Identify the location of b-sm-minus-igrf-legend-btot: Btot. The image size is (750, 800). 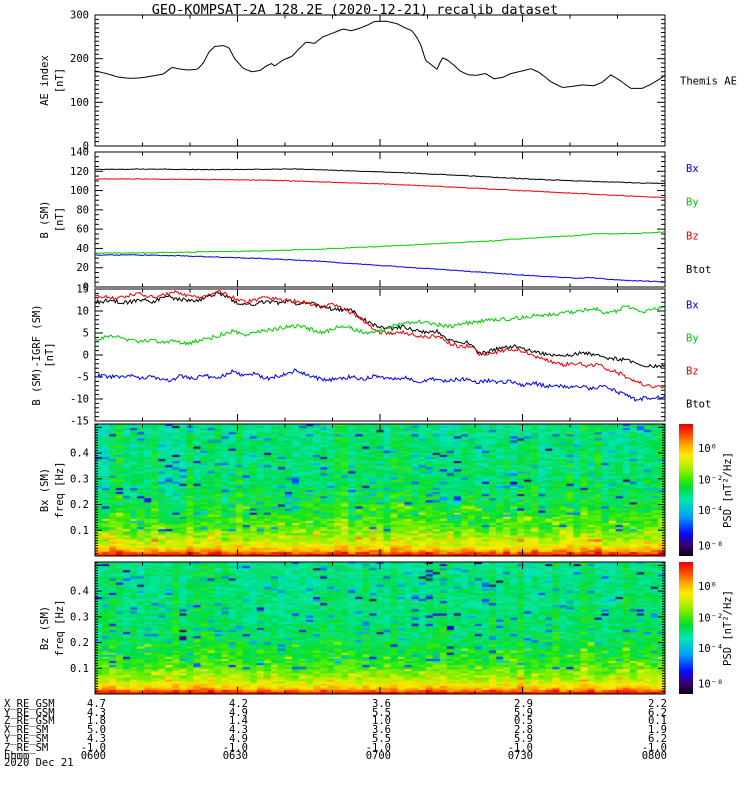
(698, 405).